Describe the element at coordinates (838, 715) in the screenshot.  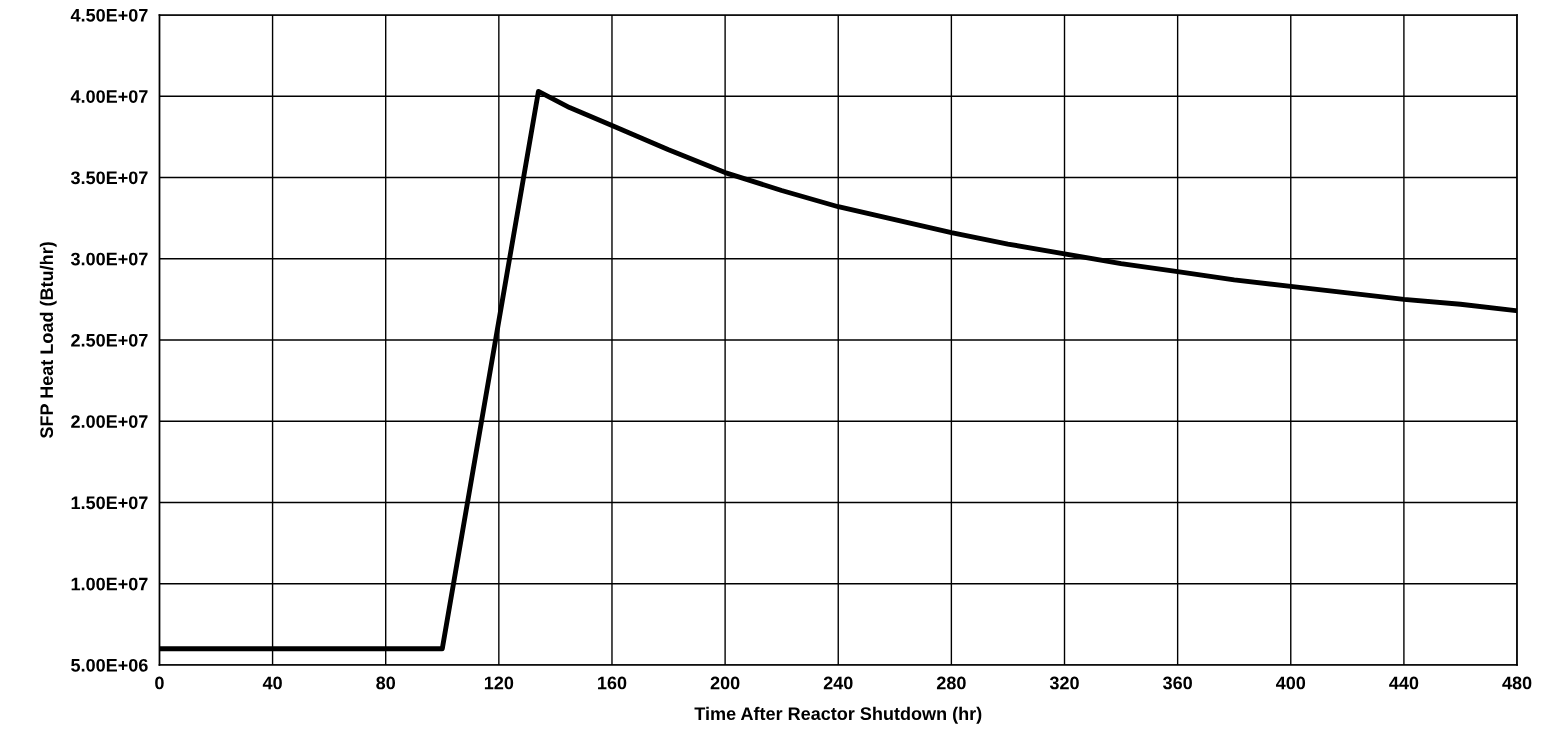
I see `x-axis-title: Time After Reactor Shutdown (hr)` at that location.